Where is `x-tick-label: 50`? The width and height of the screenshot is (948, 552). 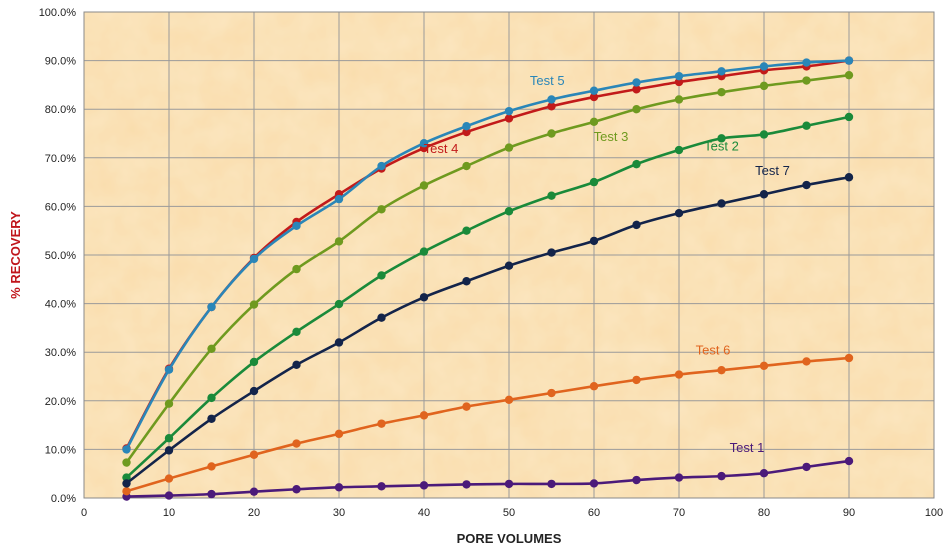 x-tick-label: 50 is located at coordinates (509, 513).